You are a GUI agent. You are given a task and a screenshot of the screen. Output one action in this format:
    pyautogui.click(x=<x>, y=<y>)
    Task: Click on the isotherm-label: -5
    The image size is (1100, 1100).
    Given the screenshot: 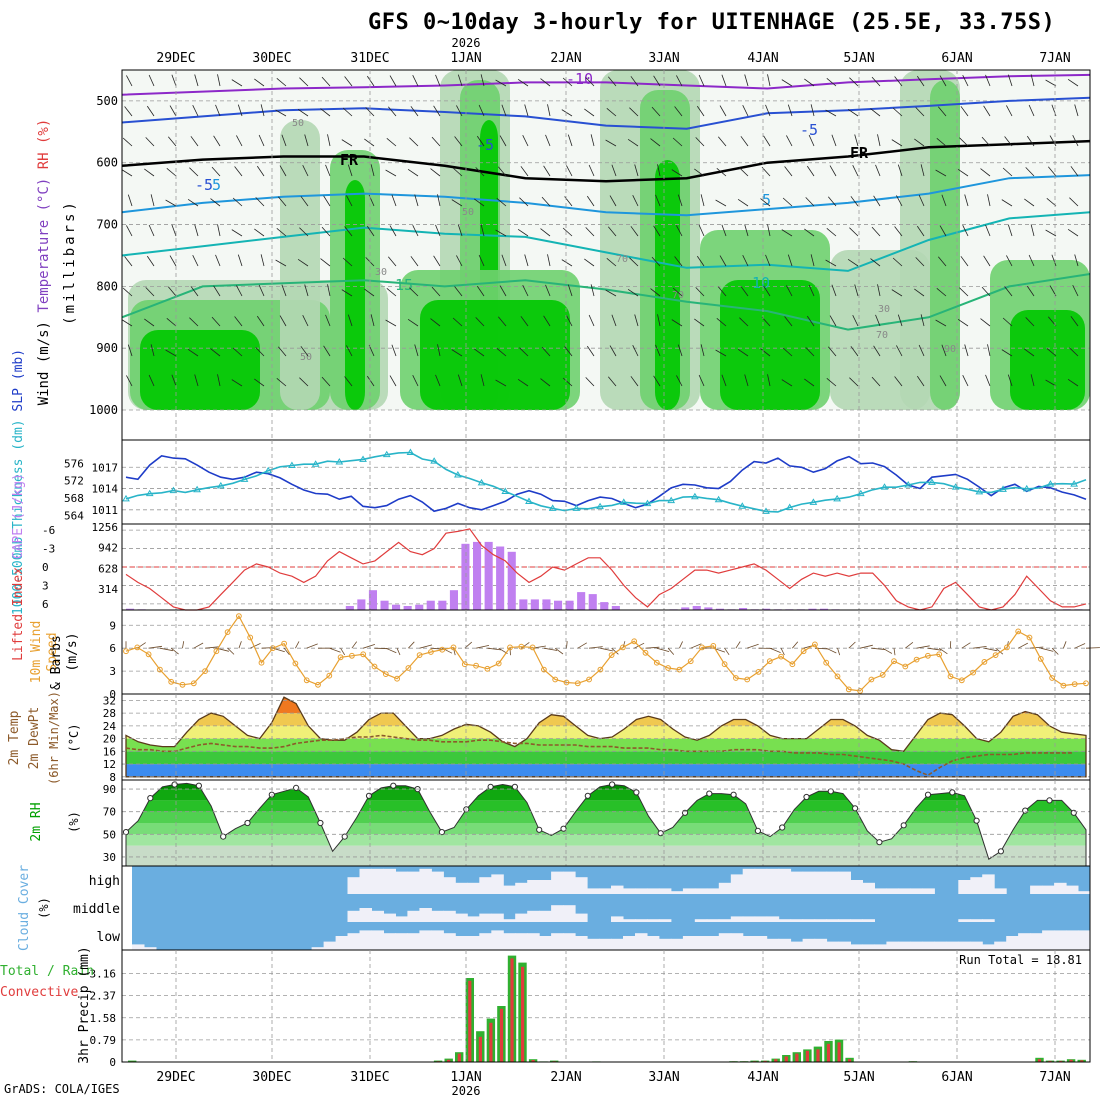 What is the action you would take?
    pyautogui.click(x=204, y=185)
    